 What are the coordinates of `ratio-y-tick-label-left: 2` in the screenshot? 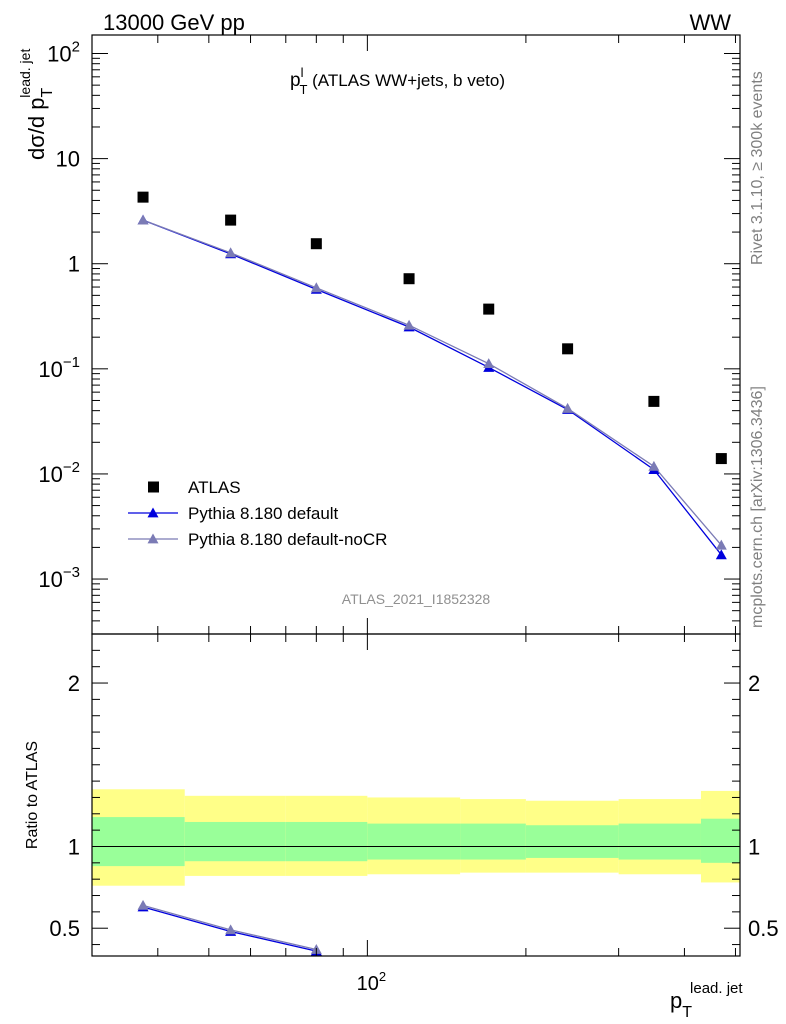 It's located at (74, 683).